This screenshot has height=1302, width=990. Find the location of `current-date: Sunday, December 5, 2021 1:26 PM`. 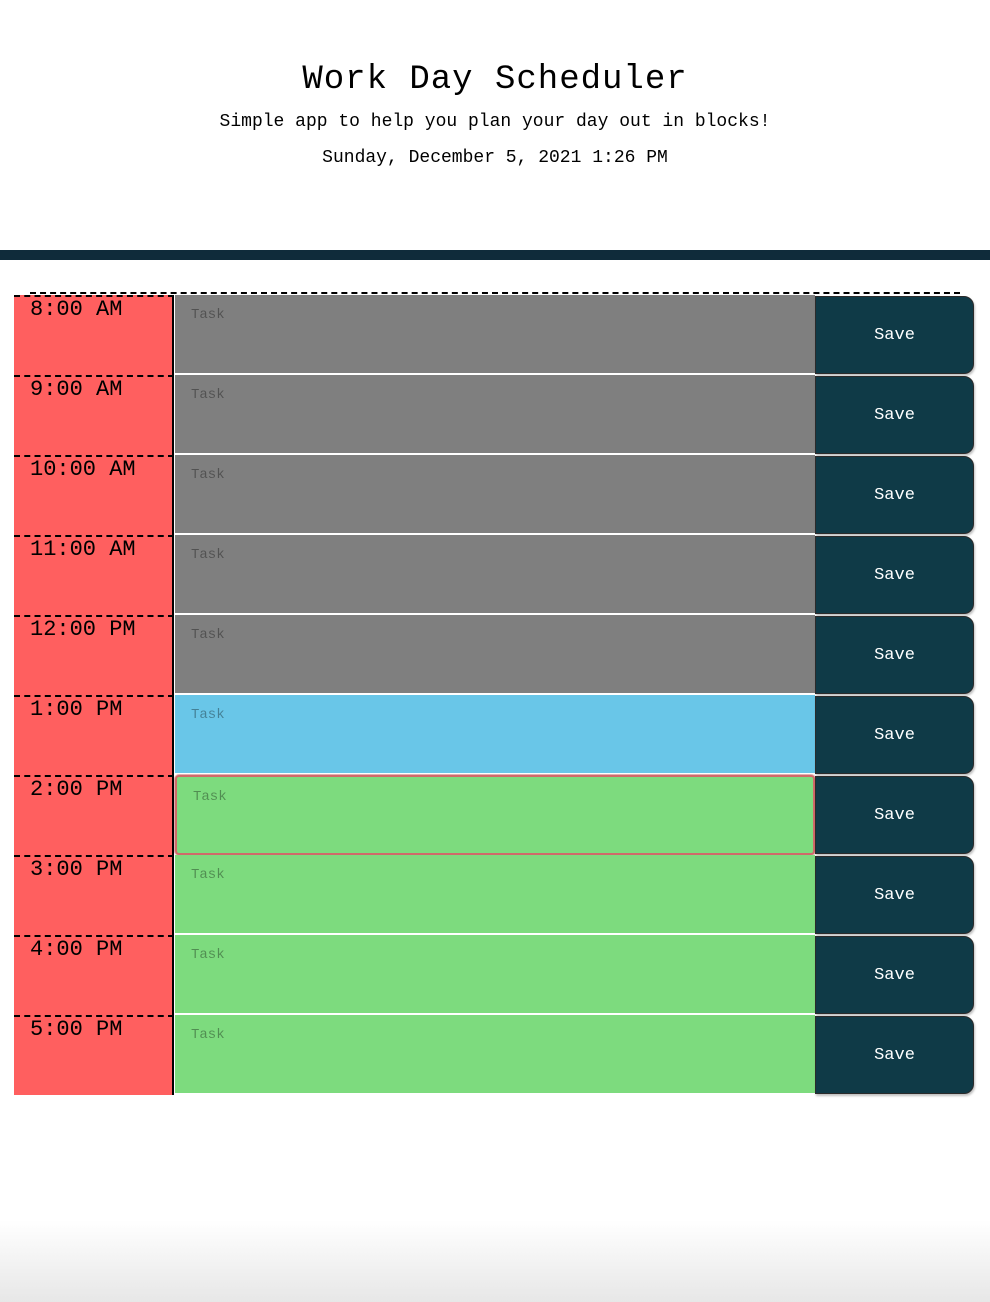

current-date: Sunday, December 5, 2021 1:26 PM is located at coordinates (495, 158).